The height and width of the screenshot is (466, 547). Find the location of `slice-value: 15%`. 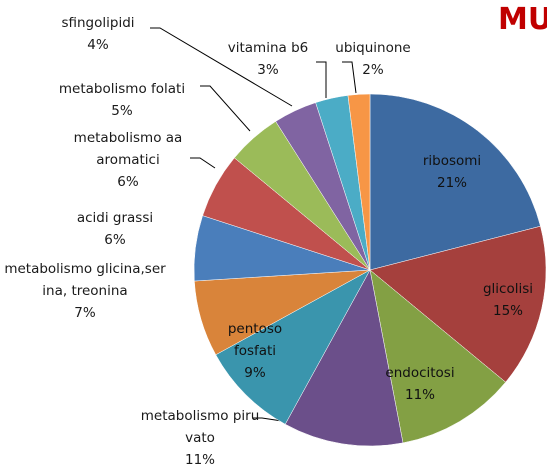

slice-value: 15% is located at coordinates (507, 311).